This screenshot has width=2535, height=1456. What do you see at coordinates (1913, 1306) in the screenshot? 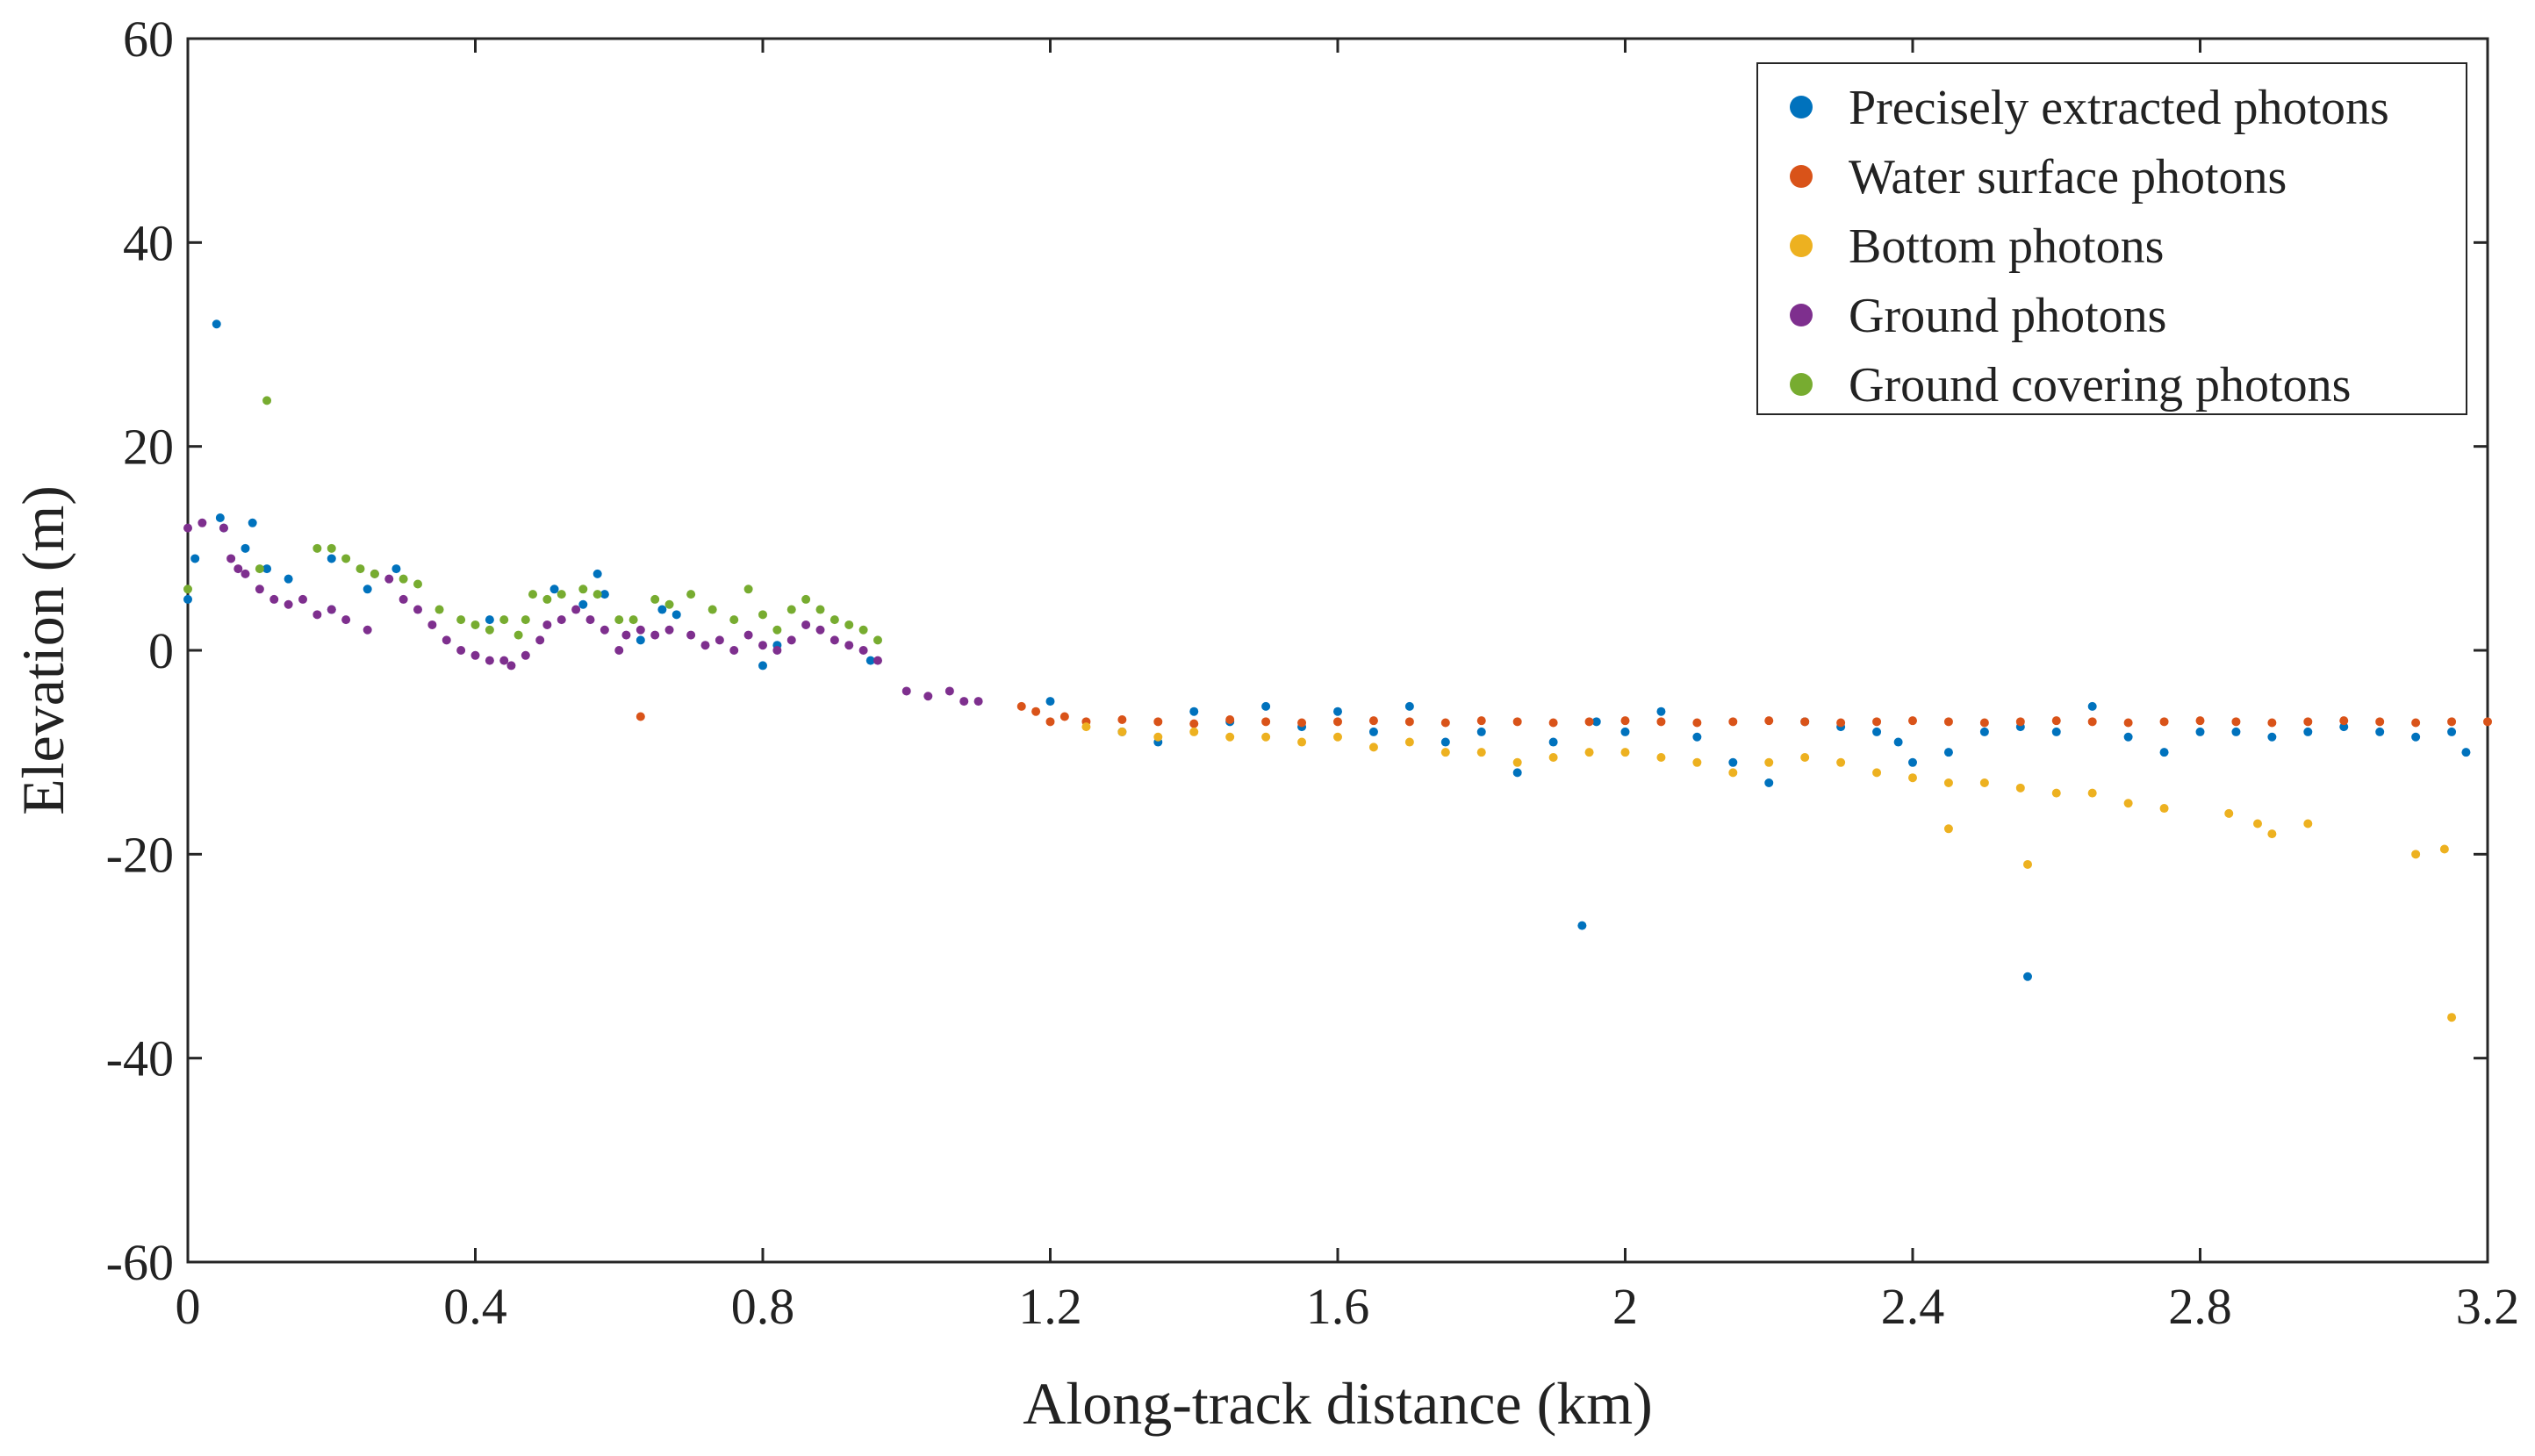
I see `x-tick-label: 2.4` at bounding box center [1913, 1306].